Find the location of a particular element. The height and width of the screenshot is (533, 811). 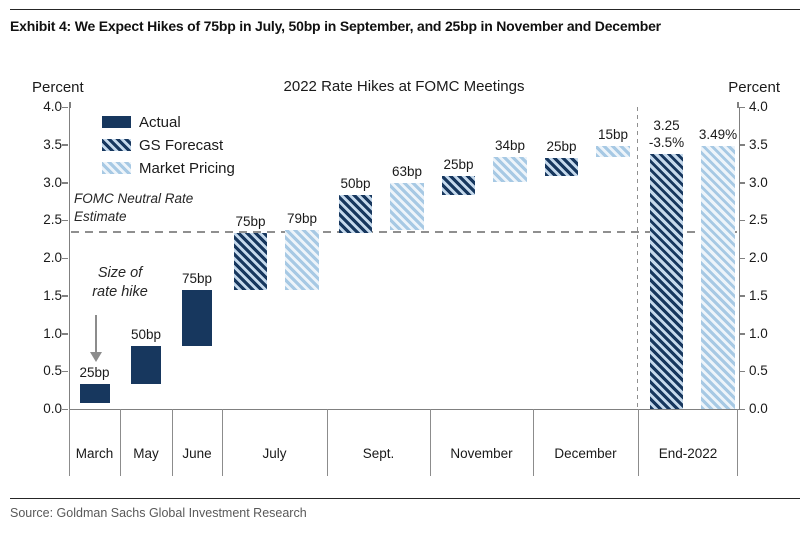

x-axis-label: May is located at coordinates (146, 453).